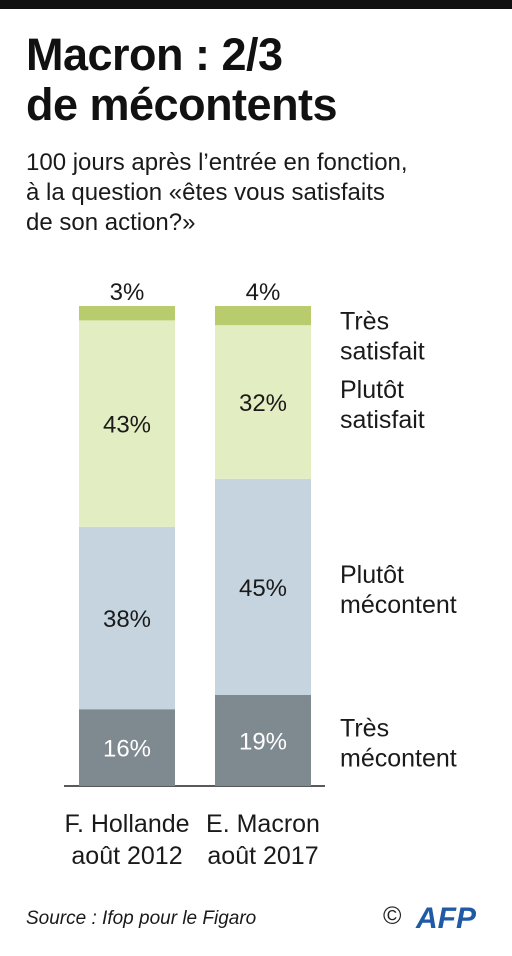 The width and height of the screenshot is (512, 956). Describe the element at coordinates (182, 104) in the screenshot. I see `title-line-2: de mécontents` at that location.